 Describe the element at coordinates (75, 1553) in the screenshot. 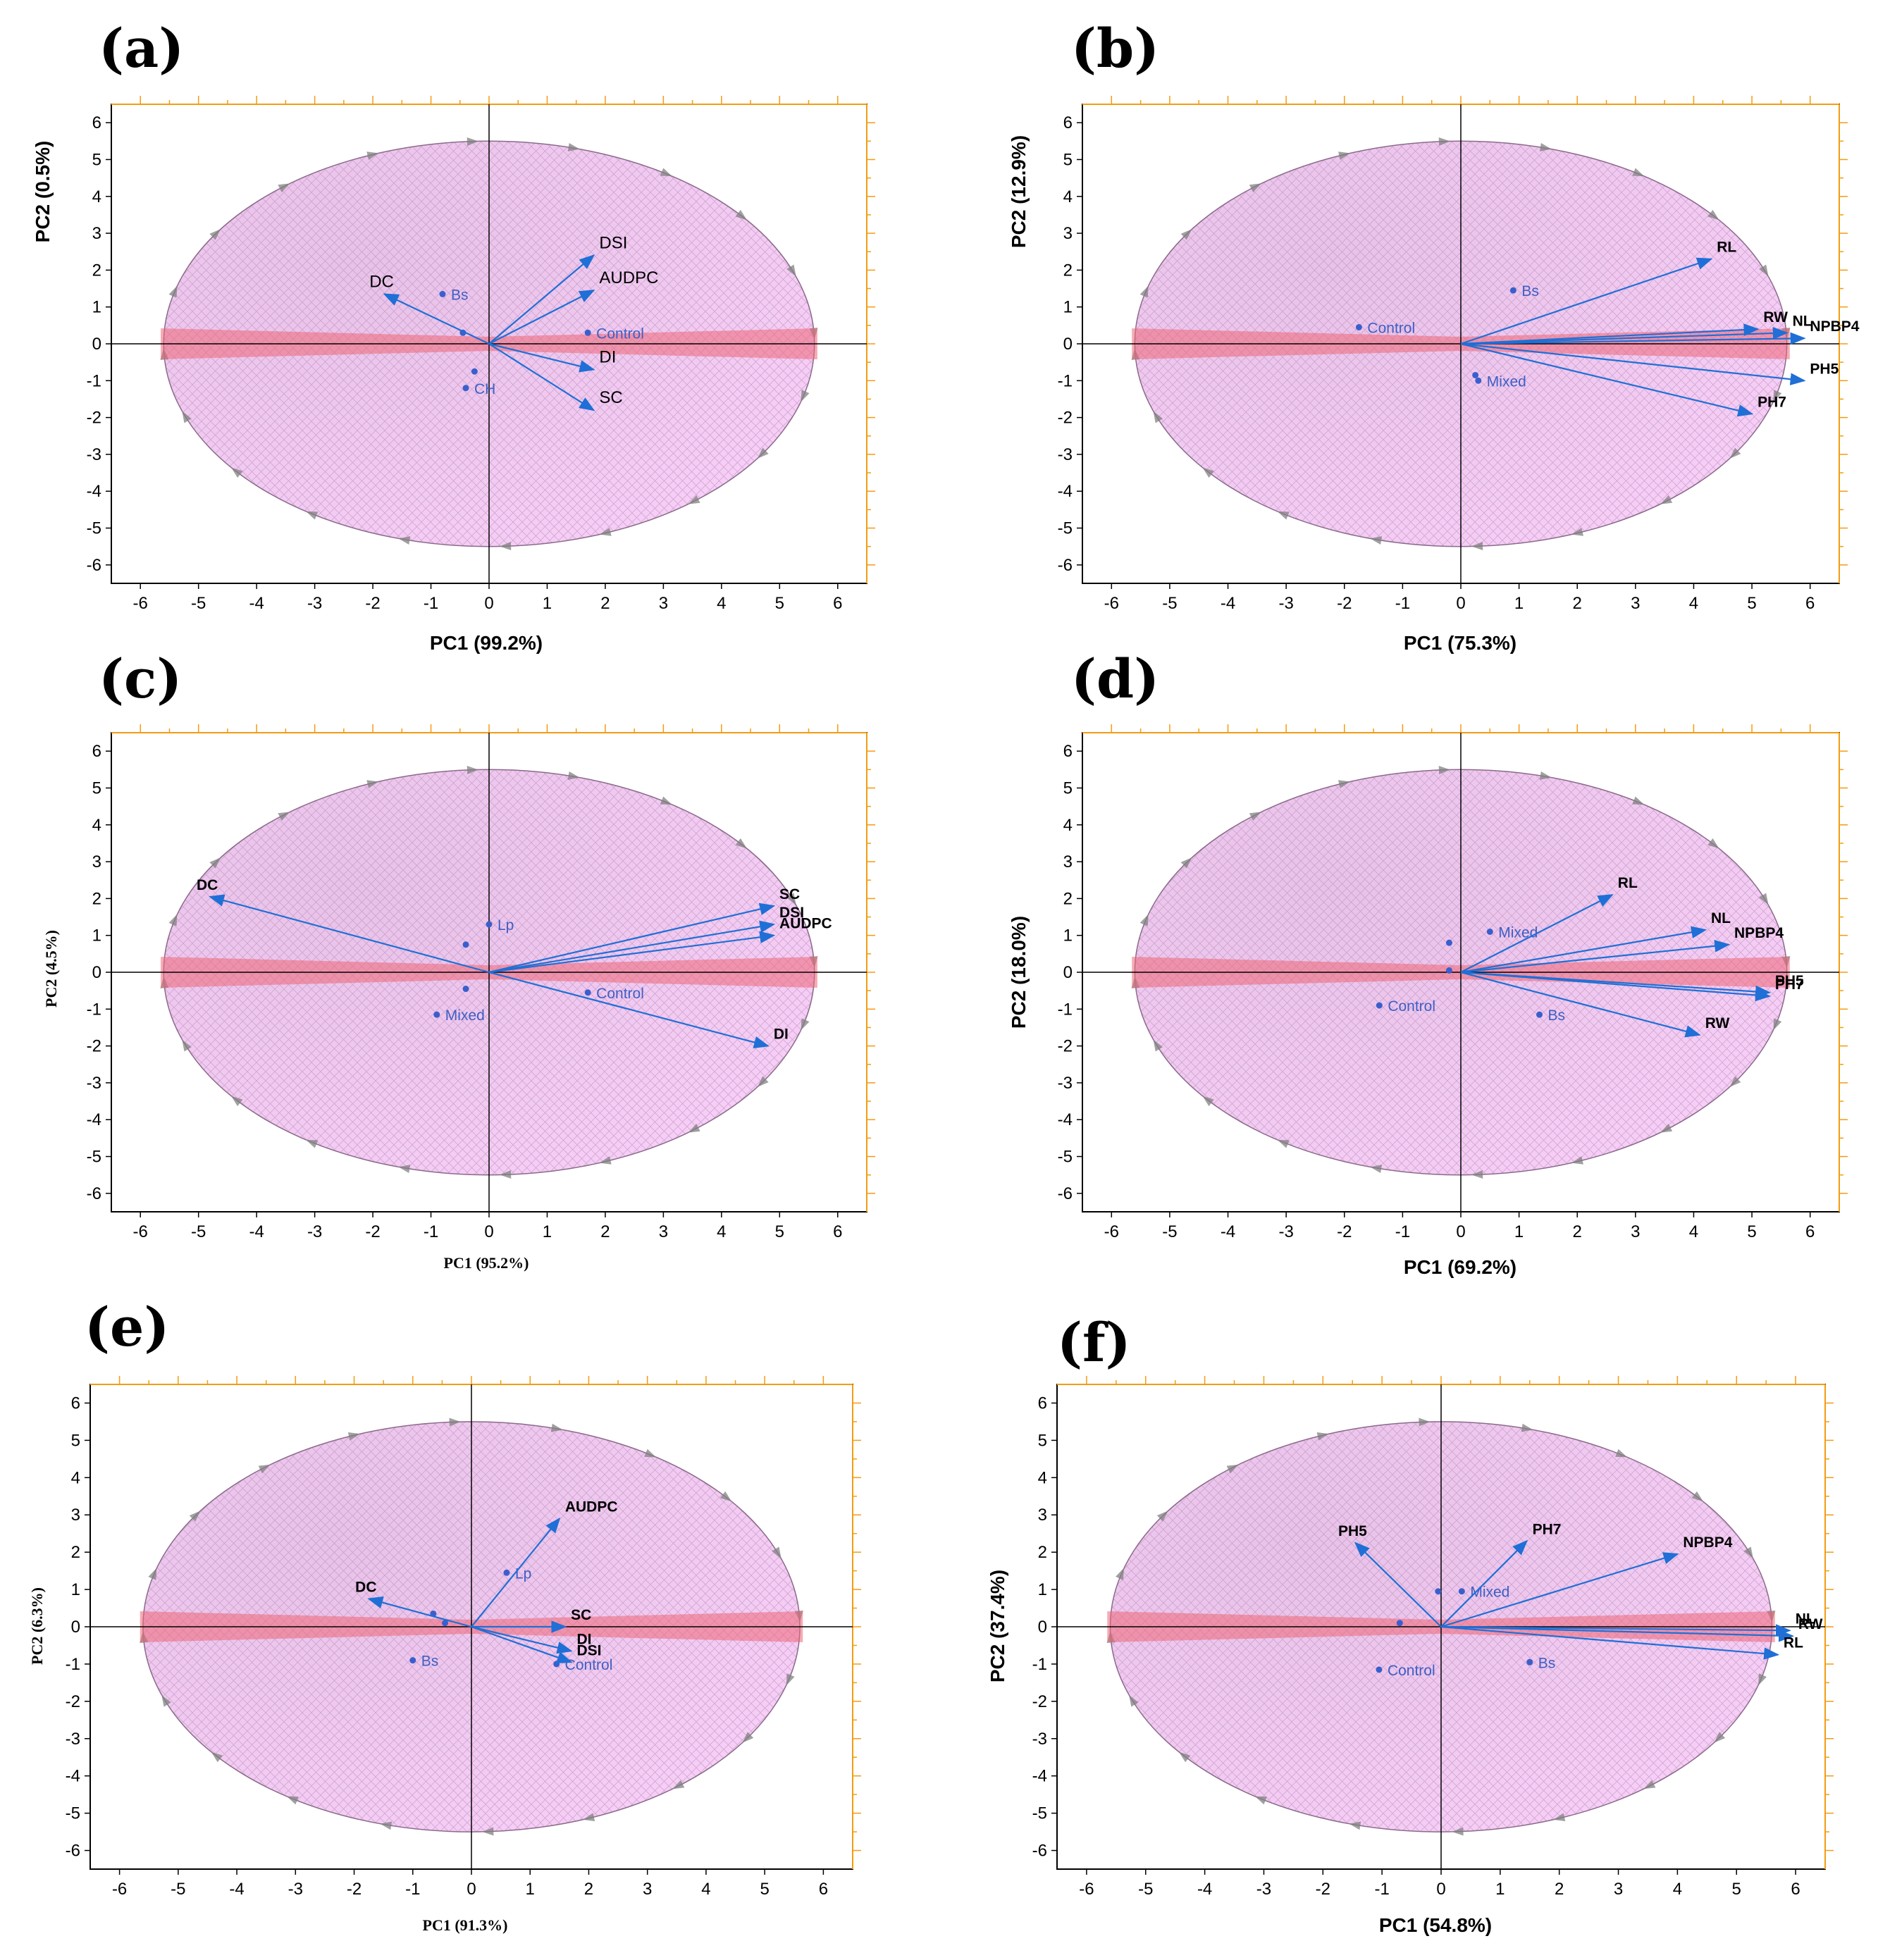

I see `y-tick-label: 2` at that location.